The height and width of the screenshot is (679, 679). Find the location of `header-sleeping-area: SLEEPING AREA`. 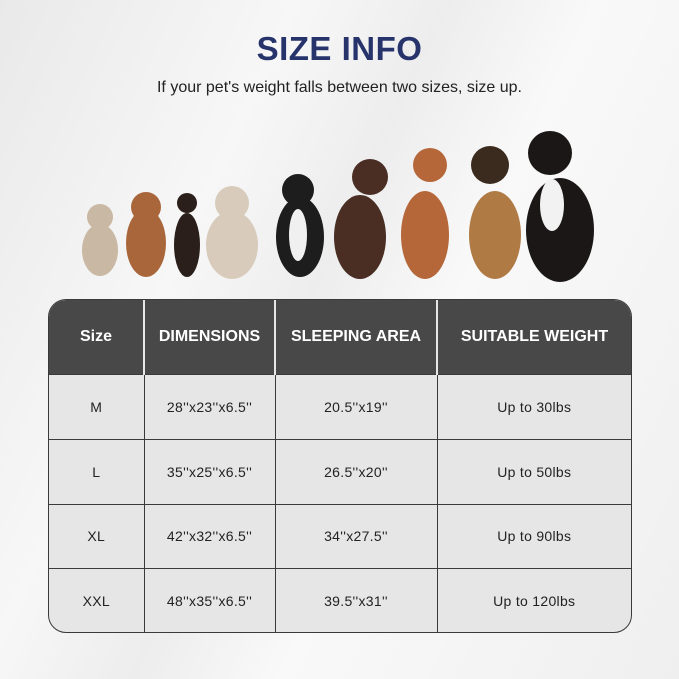

header-sleeping-area: SLEEPING AREA is located at coordinates (356, 337).